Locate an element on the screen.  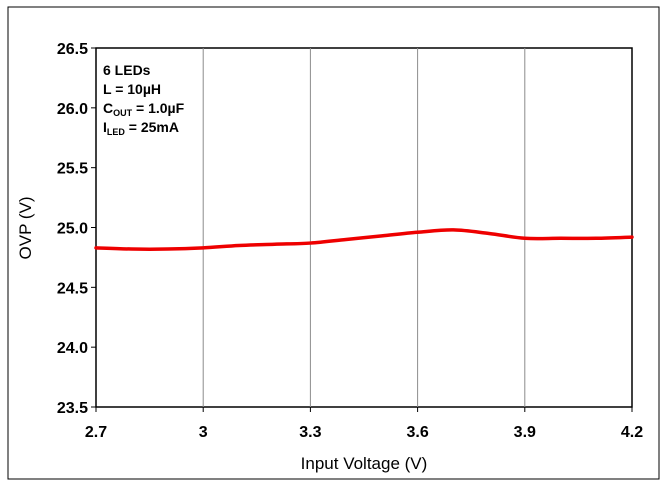
y-tick-label: 26.0 is located at coordinates (72, 109).